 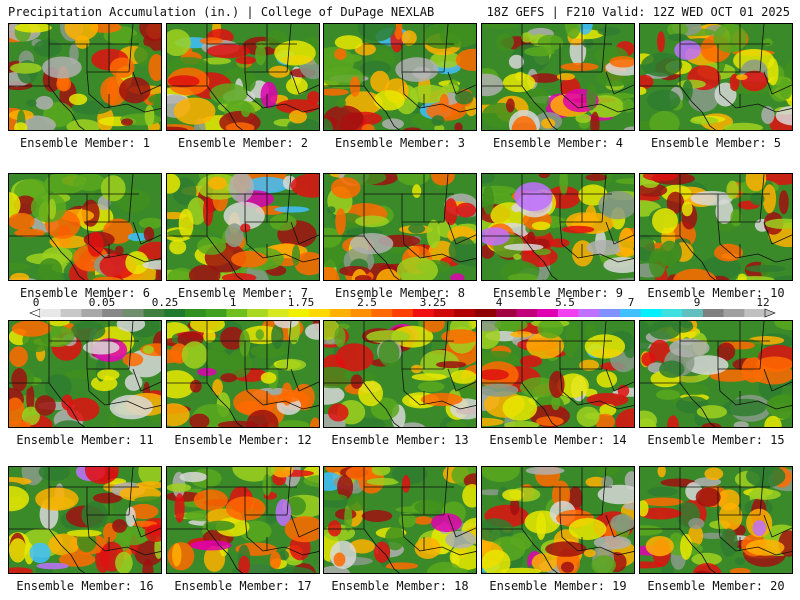 I want to click on ensemble-member-label: Ensemble Member: 2, so click(x=243, y=143).